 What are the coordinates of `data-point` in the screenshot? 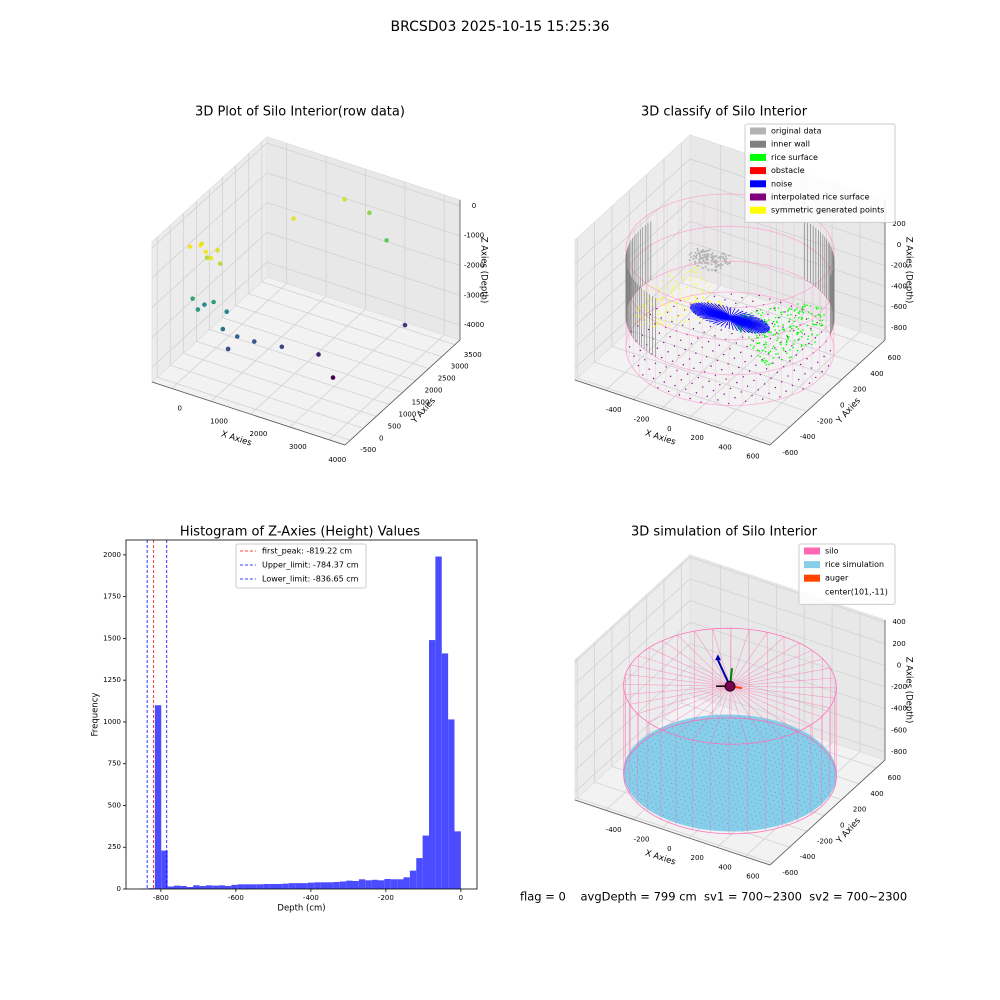 It's located at (344, 199).